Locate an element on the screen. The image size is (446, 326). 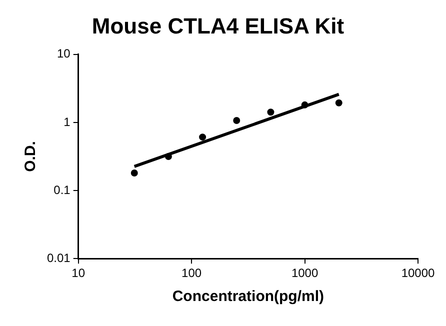
y-axis-title: O.D. is located at coordinates (31, 156).